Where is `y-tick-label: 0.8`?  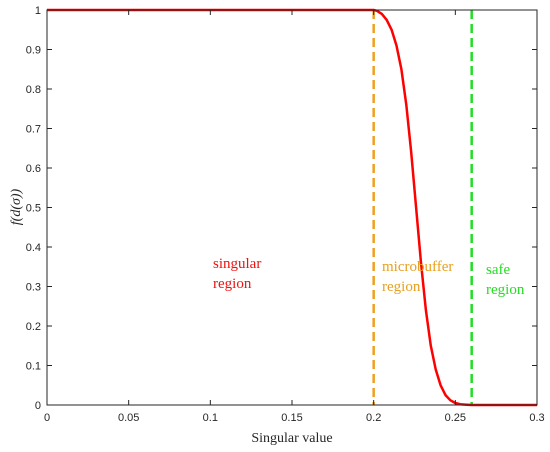
y-tick-label: 0.8 is located at coordinates (33, 90).